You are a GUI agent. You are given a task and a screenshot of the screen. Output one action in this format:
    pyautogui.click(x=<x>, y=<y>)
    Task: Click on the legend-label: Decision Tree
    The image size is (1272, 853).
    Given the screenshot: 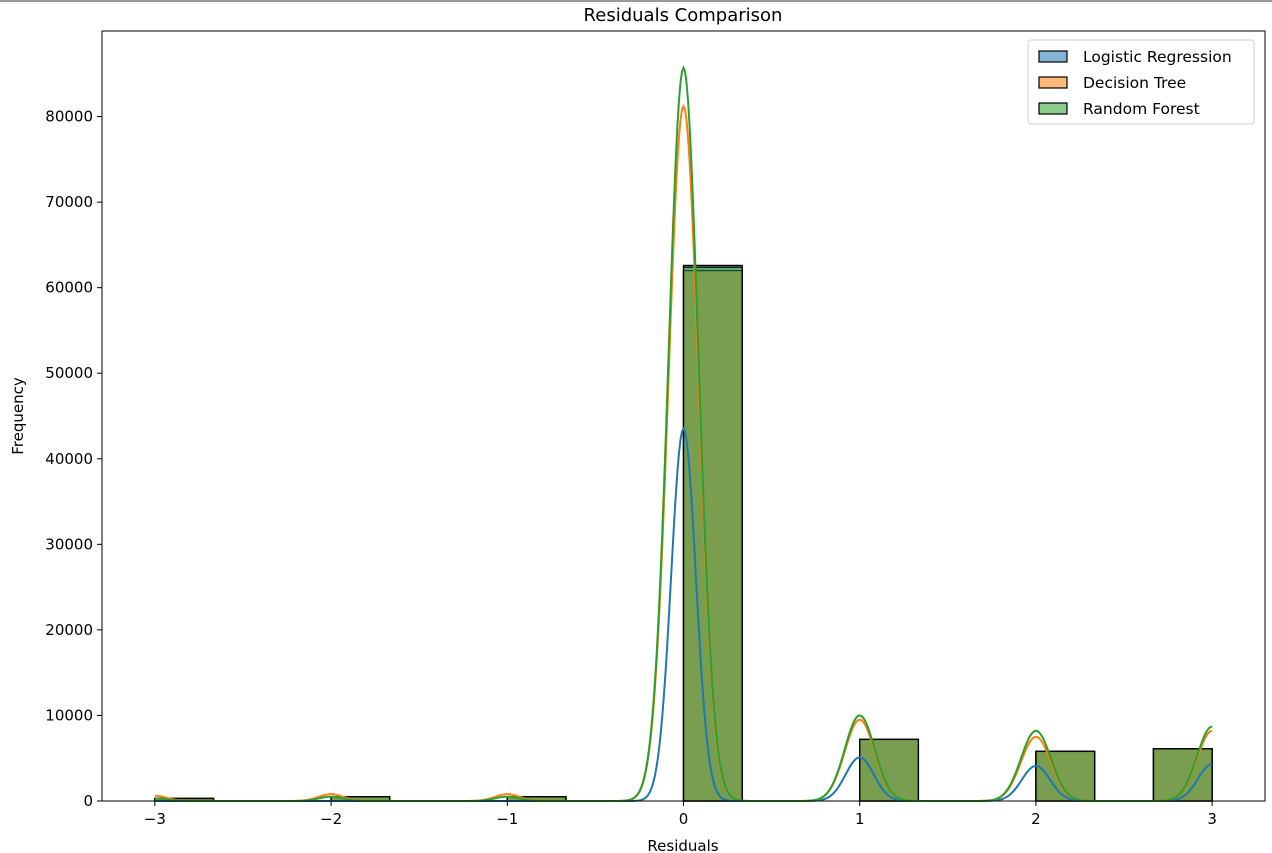 What is the action you would take?
    pyautogui.click(x=1134, y=83)
    